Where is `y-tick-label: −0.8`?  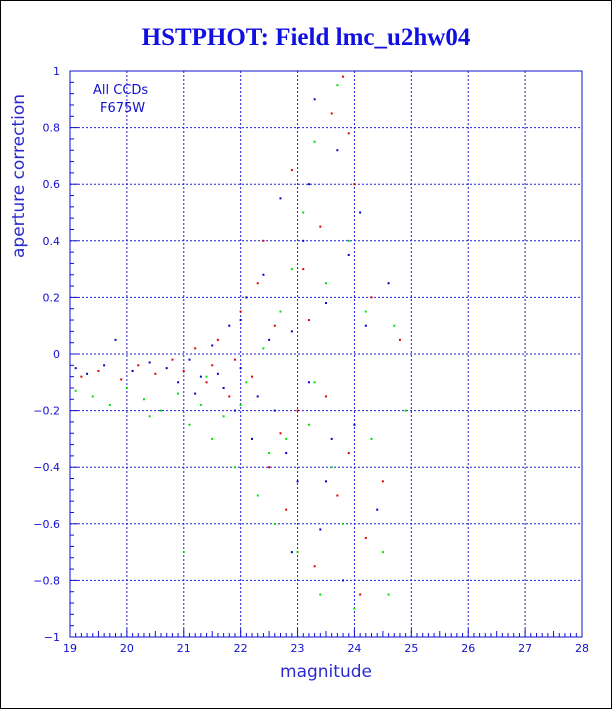 y-tick-label: −0.8 is located at coordinates (46, 580).